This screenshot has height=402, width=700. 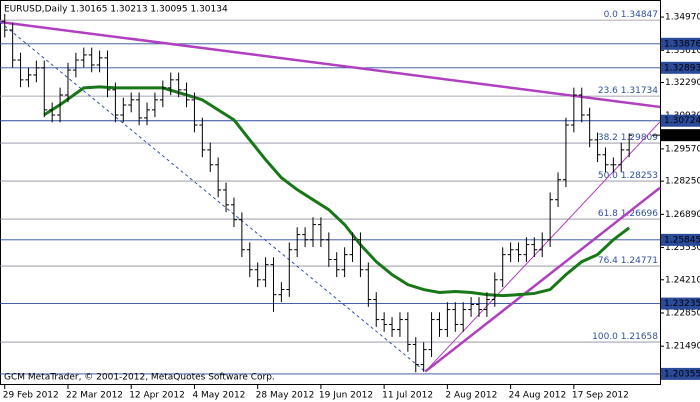 What do you see at coordinates (639, 15) in the screenshot?
I see `fibo-price: 1.34847` at bounding box center [639, 15].